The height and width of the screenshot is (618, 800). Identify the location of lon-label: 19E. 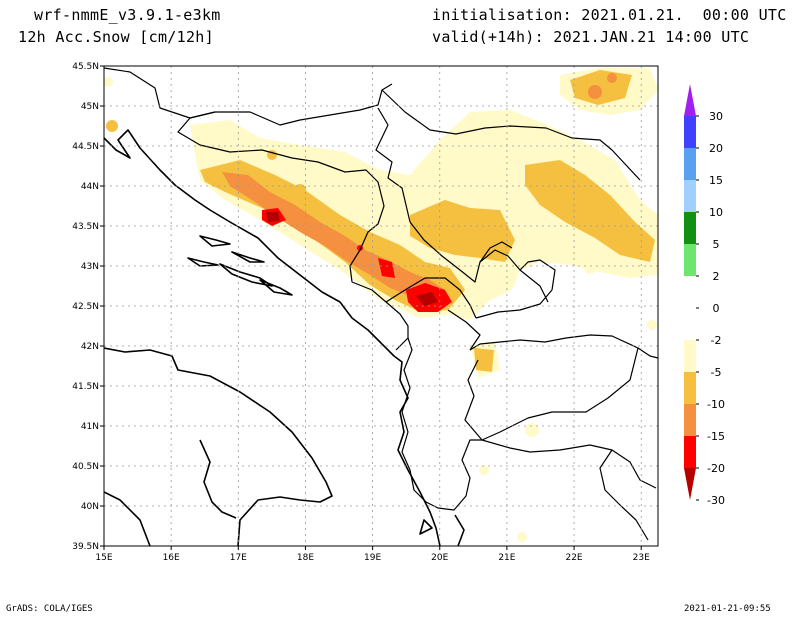
(372, 558).